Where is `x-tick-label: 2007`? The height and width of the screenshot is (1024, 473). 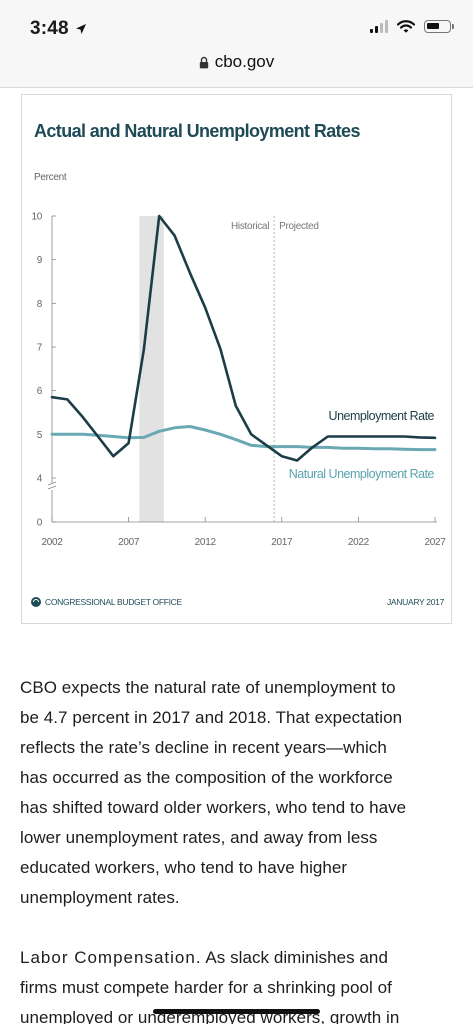
x-tick-label: 2007 is located at coordinates (129, 542).